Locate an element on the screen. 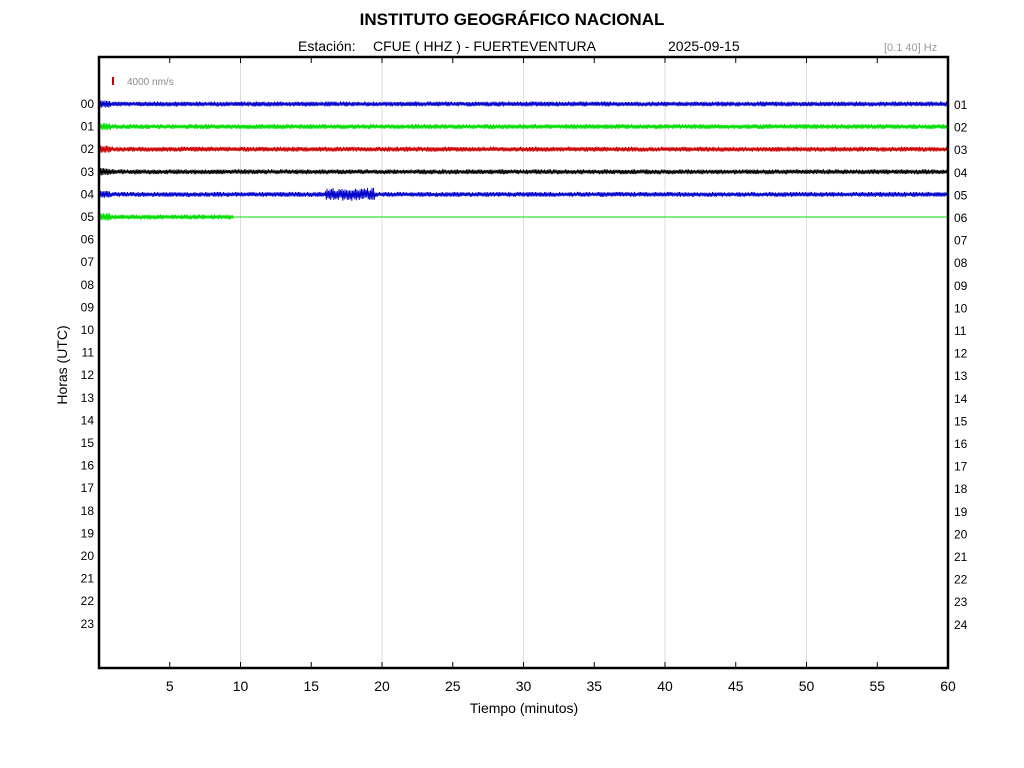 The width and height of the screenshot is (1024, 768). hour-label-left: 10 is located at coordinates (88, 330).